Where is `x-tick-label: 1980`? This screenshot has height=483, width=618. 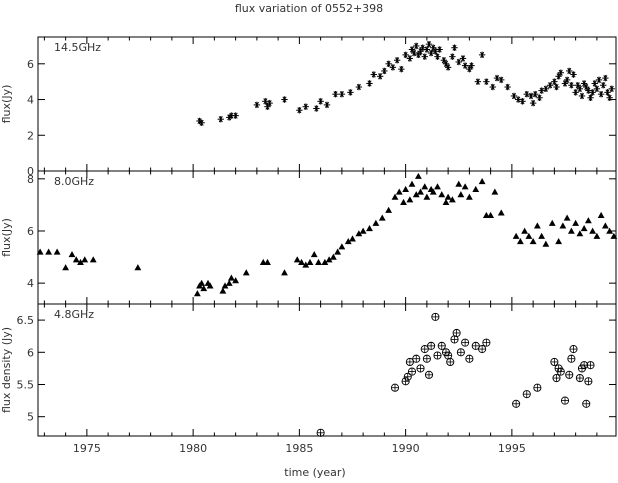 x-tick-label: 1980 is located at coordinates (193, 448).